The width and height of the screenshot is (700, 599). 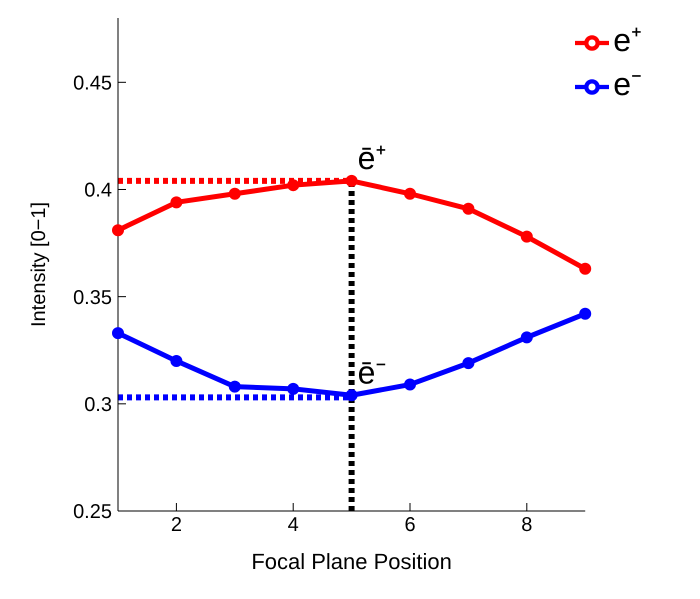 What do you see at coordinates (92, 512) in the screenshot?
I see `y-tick-label: 0.25` at bounding box center [92, 512].